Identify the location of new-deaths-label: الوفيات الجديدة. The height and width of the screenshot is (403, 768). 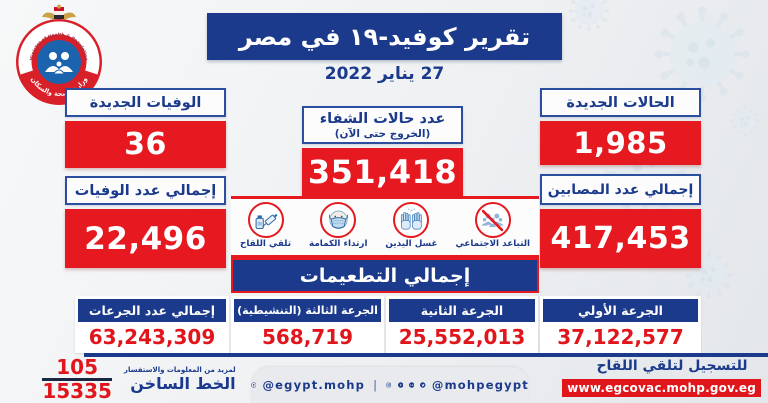
(145, 102).